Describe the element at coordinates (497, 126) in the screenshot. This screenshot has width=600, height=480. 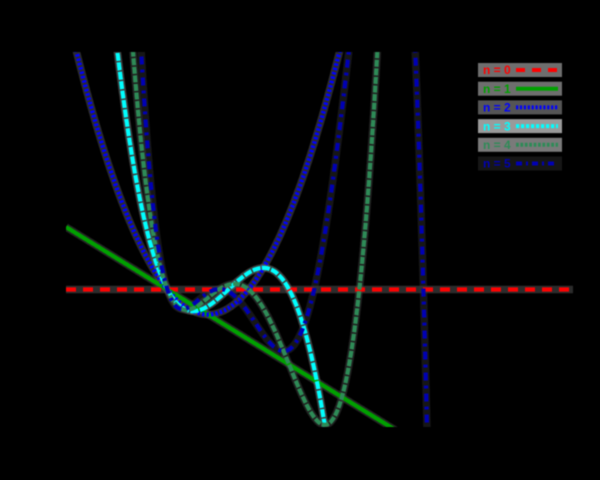
I see `svg-text: n = 3` at that location.